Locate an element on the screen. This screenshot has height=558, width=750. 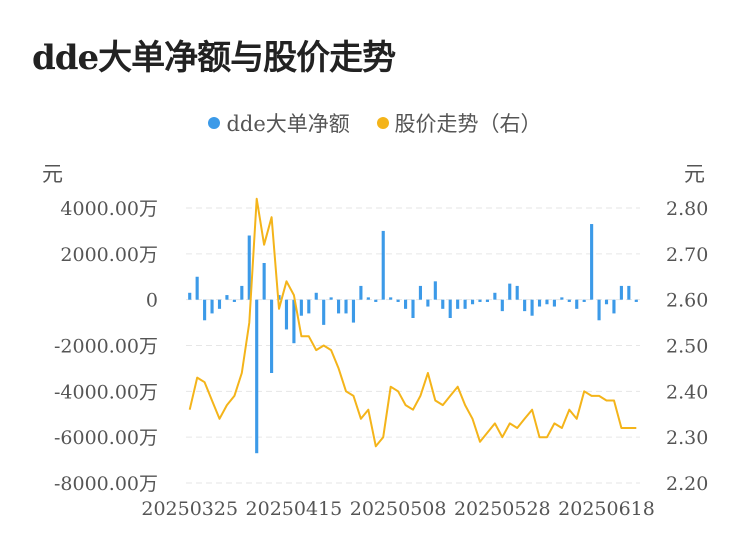
left-axis-tick-label: -4000.00万 is located at coordinates (106, 392).